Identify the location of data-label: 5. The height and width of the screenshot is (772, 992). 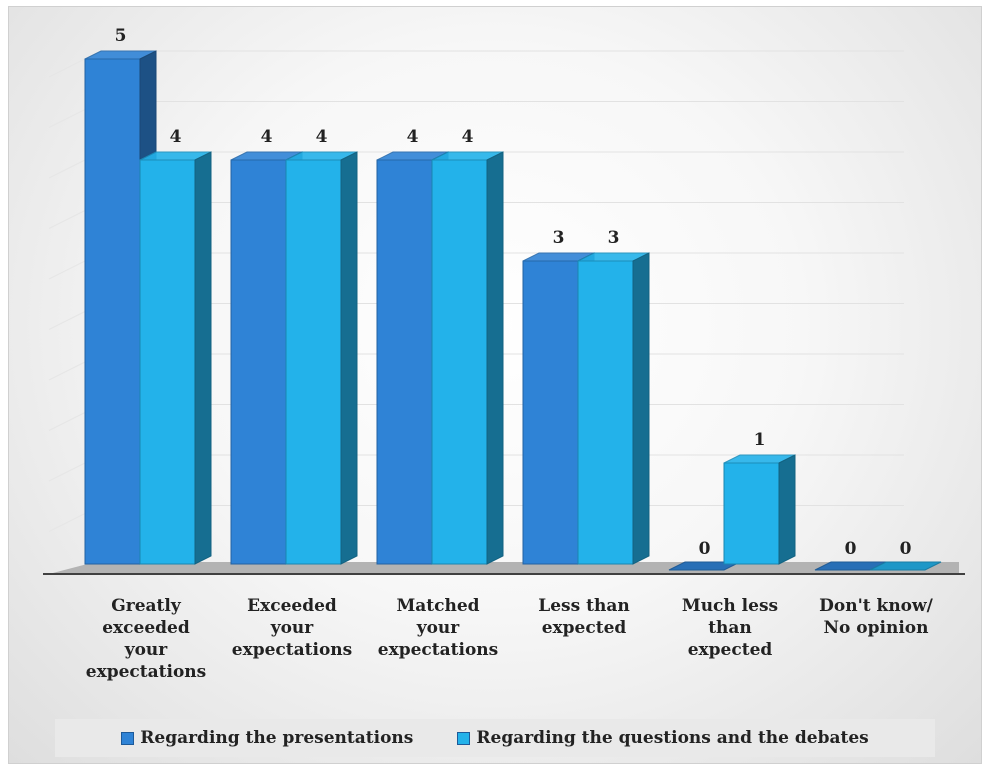
(121, 36).